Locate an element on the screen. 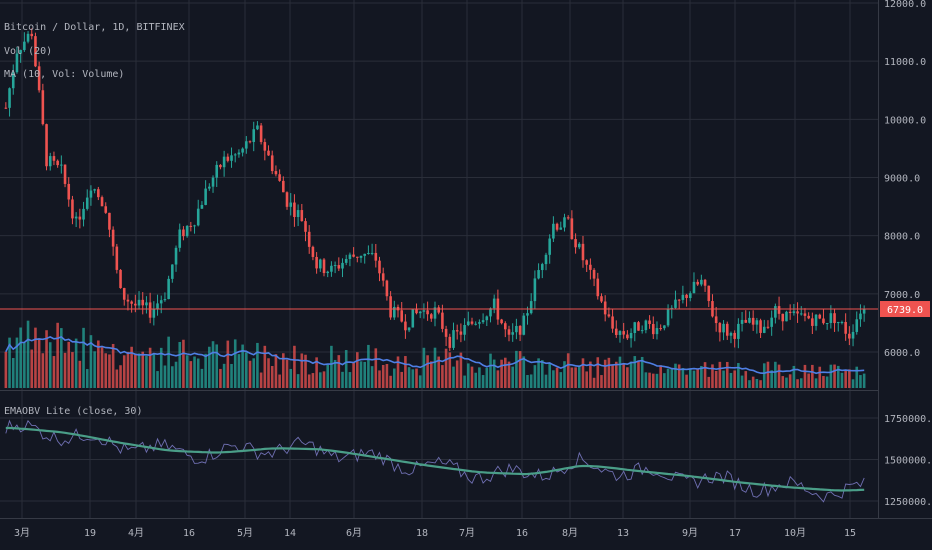 The height and width of the screenshot is (550, 932). date-tick-label: 16 is located at coordinates (522, 533).